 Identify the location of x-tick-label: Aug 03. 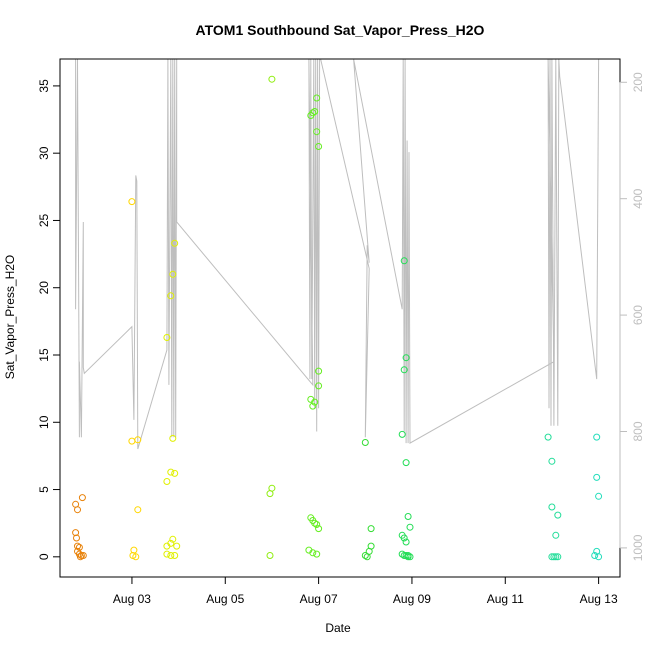
(132, 599).